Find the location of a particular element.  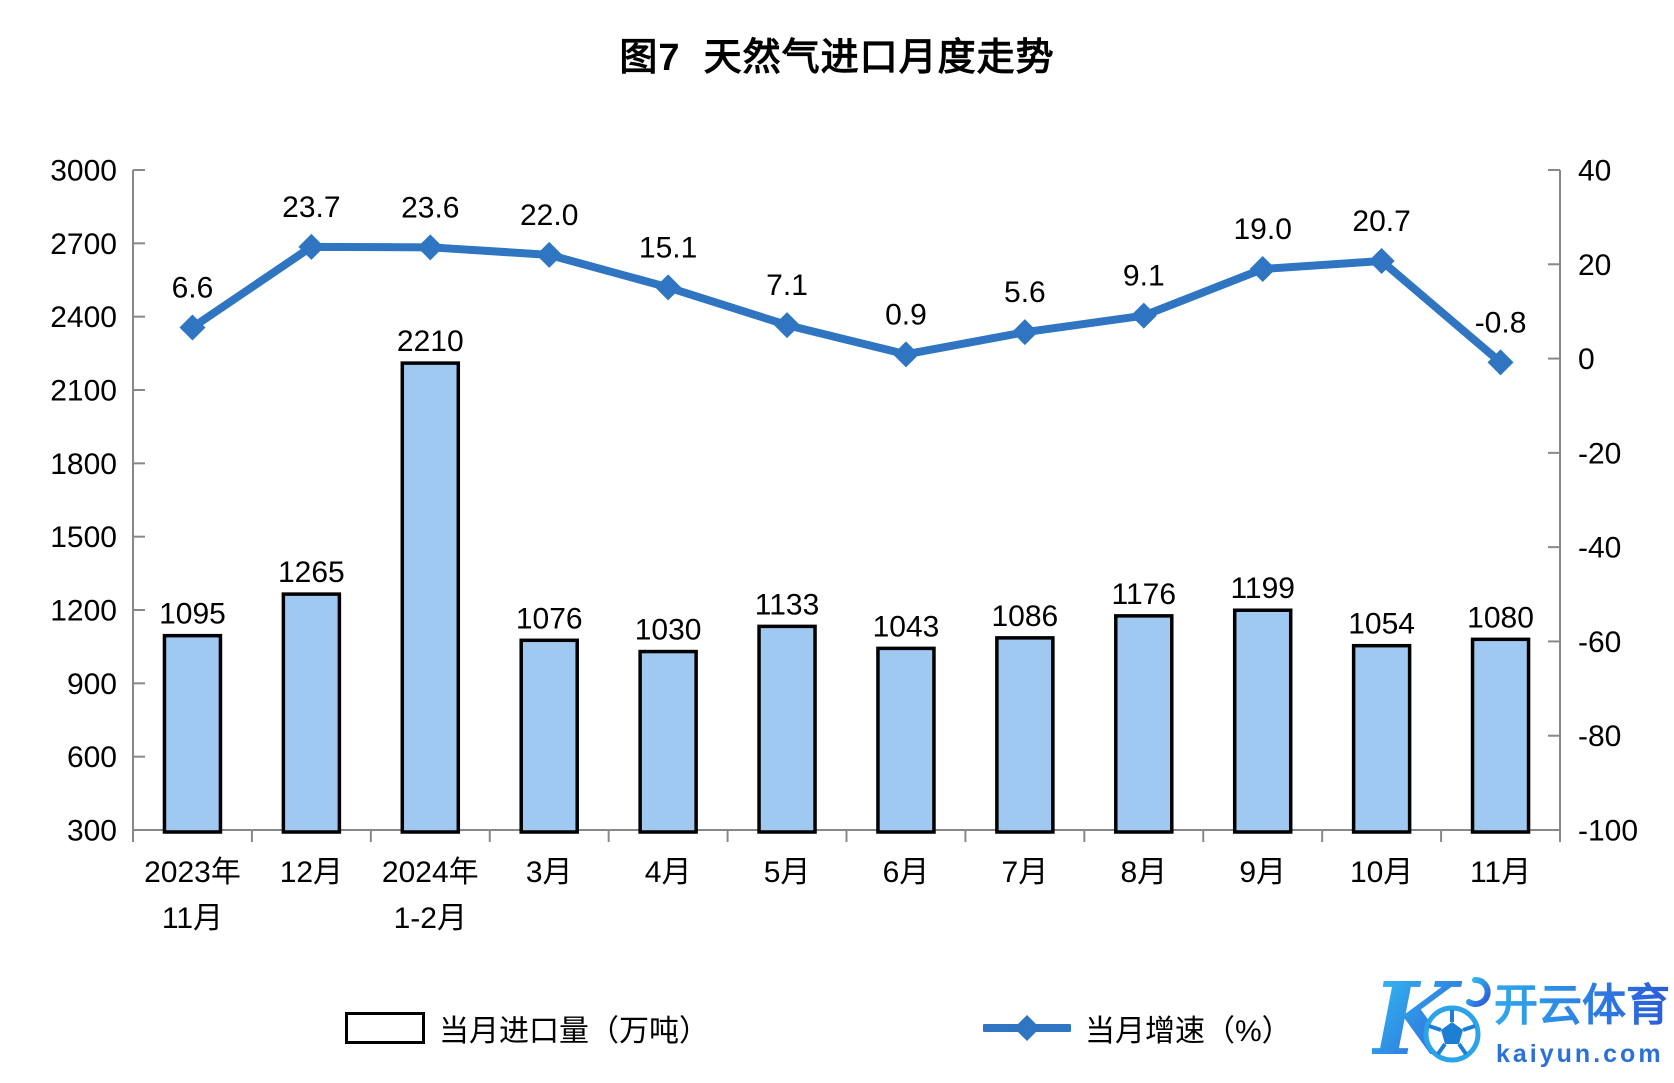

right-axis-tick-label: -20 is located at coordinates (1599, 453).